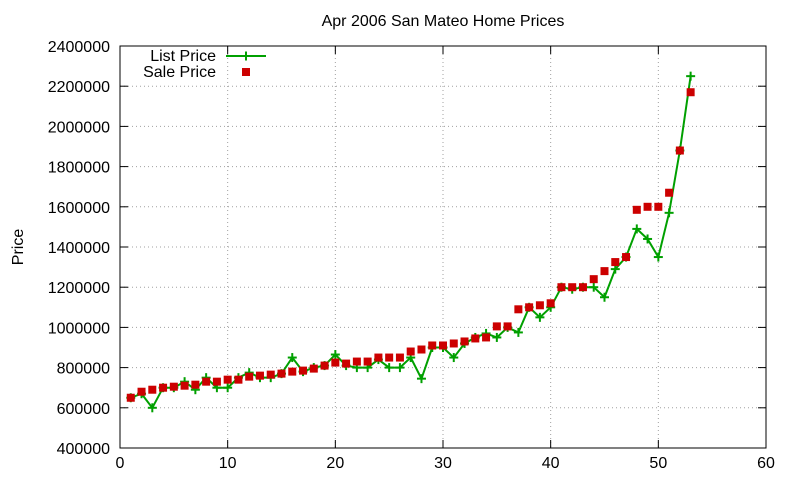 The image size is (800, 480). What do you see at coordinates (79, 208) in the screenshot?
I see `y-tick-label: 1600000` at bounding box center [79, 208].